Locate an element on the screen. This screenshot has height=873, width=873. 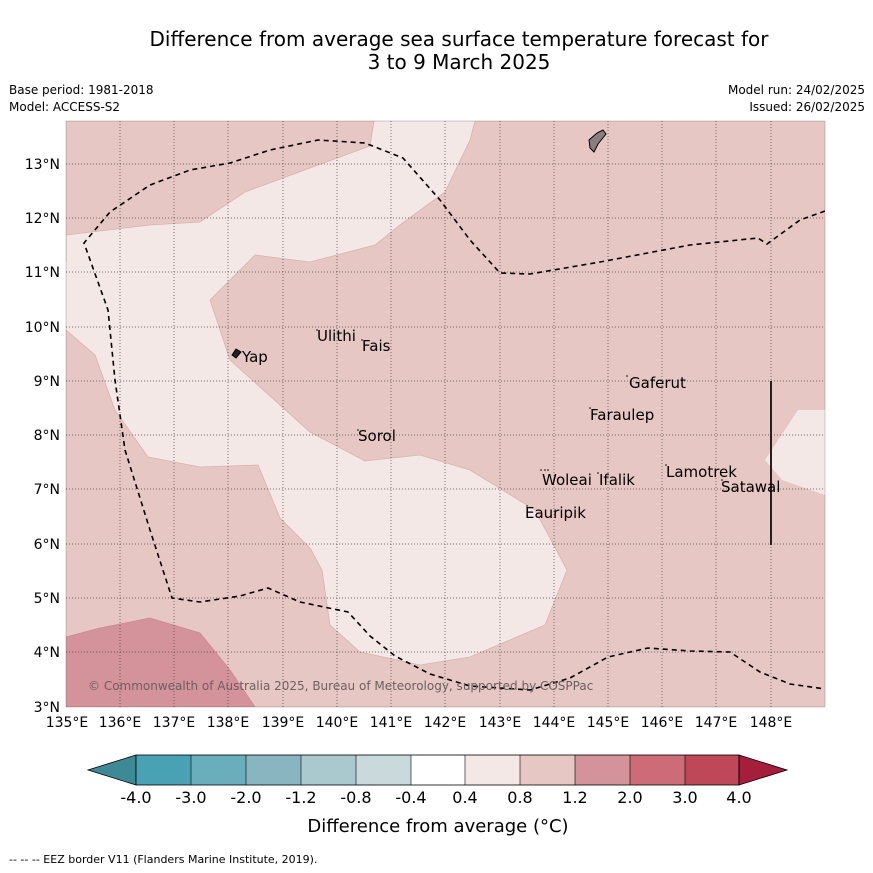
issued-date: Issued: 26/02/2025 is located at coordinates (807, 107).